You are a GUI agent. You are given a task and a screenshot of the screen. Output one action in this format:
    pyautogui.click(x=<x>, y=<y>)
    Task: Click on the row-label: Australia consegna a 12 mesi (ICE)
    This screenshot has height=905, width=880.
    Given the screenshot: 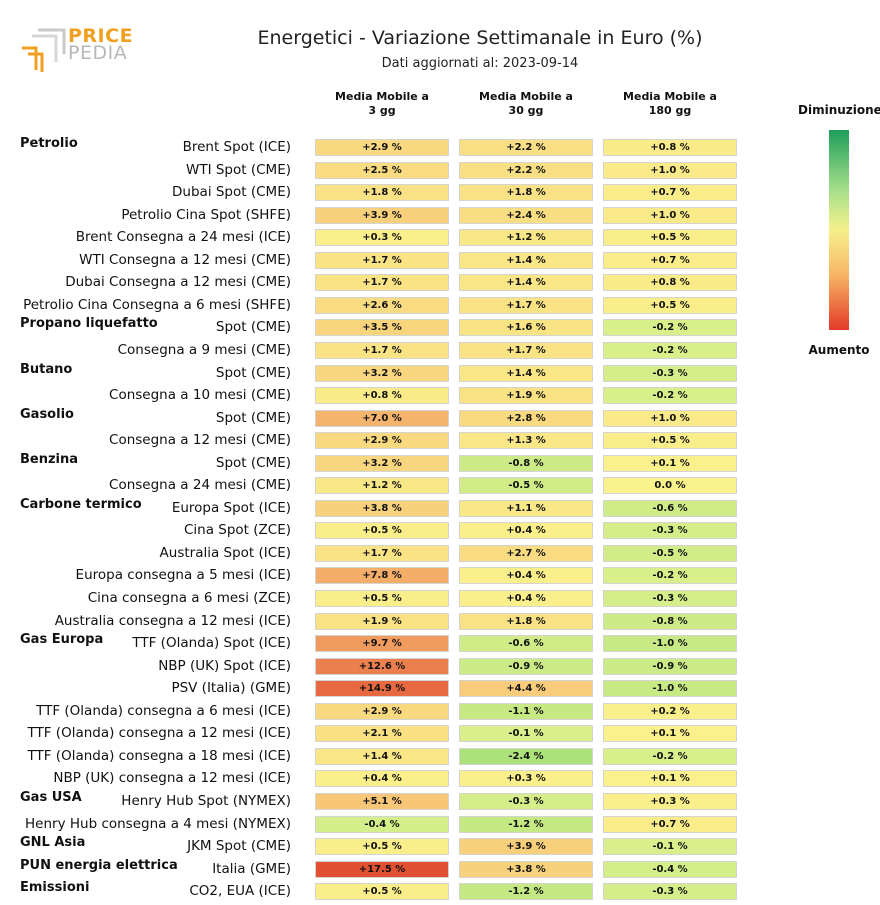 What is the action you would take?
    pyautogui.click(x=172, y=620)
    